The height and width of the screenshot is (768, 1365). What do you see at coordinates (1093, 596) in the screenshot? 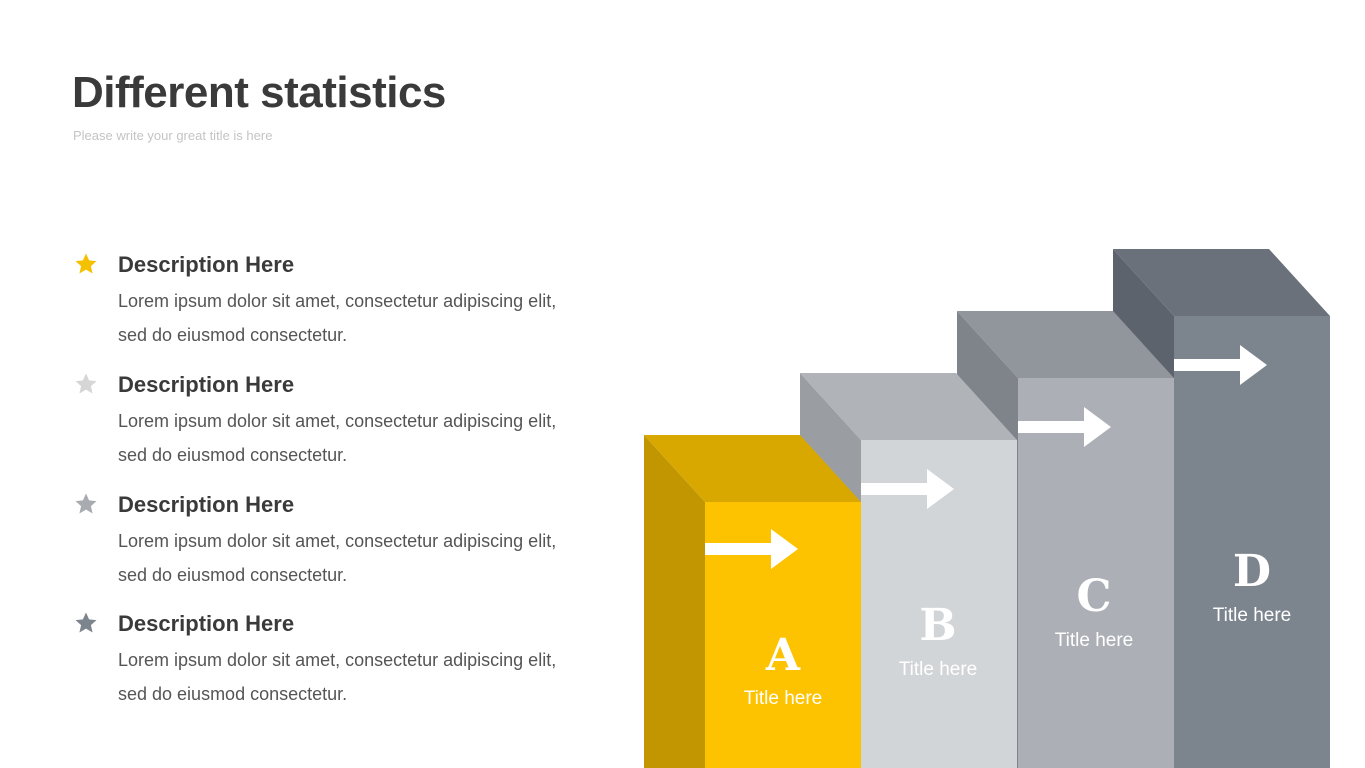
I see `step-letter: C` at bounding box center [1093, 596].